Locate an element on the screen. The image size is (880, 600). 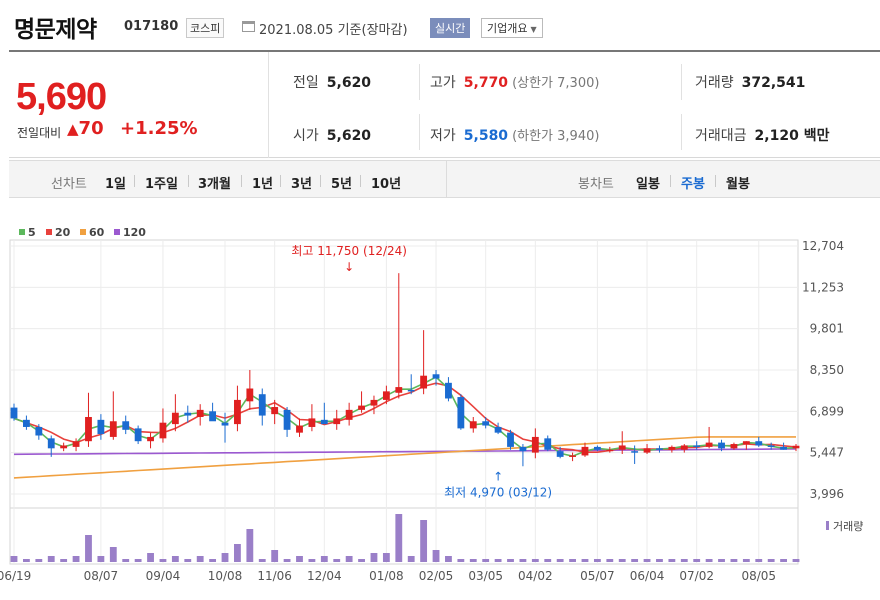
chart-legend: 5 20 60 120 is located at coordinates (82, 232).